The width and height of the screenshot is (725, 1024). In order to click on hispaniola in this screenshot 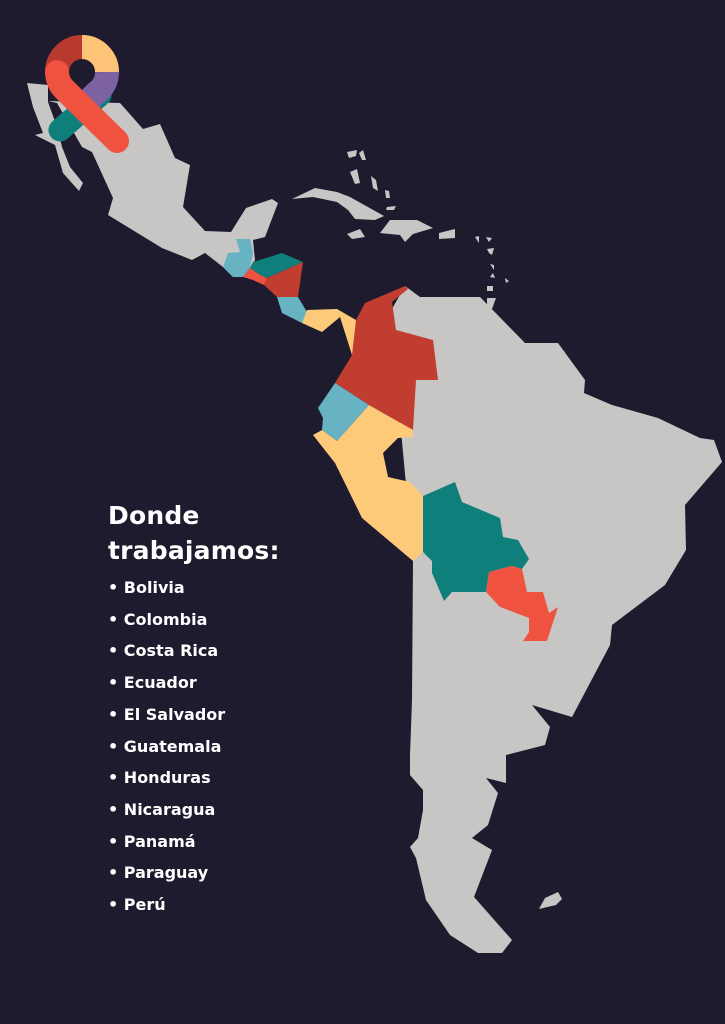, I will do `click(406, 231)`.